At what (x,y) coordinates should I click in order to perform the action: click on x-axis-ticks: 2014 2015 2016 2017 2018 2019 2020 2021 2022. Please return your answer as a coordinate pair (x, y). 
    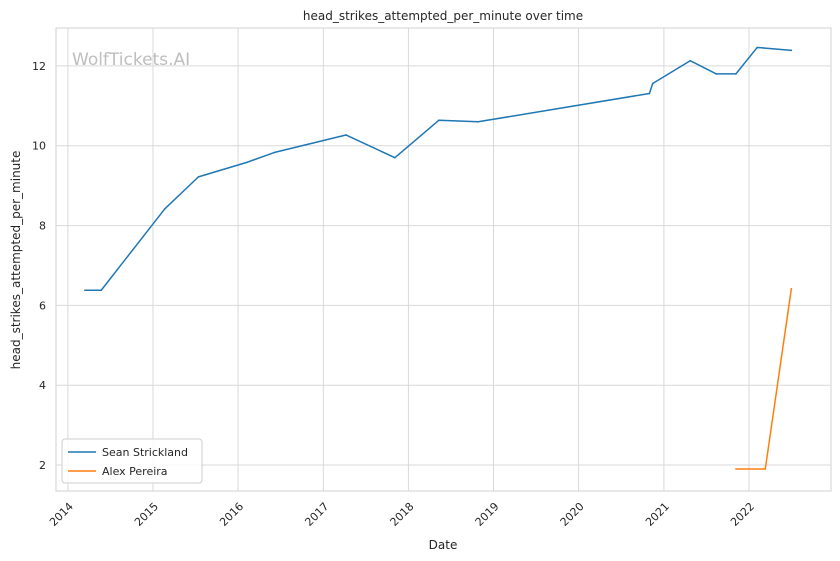
    Looking at the image, I should click on (402, 514).